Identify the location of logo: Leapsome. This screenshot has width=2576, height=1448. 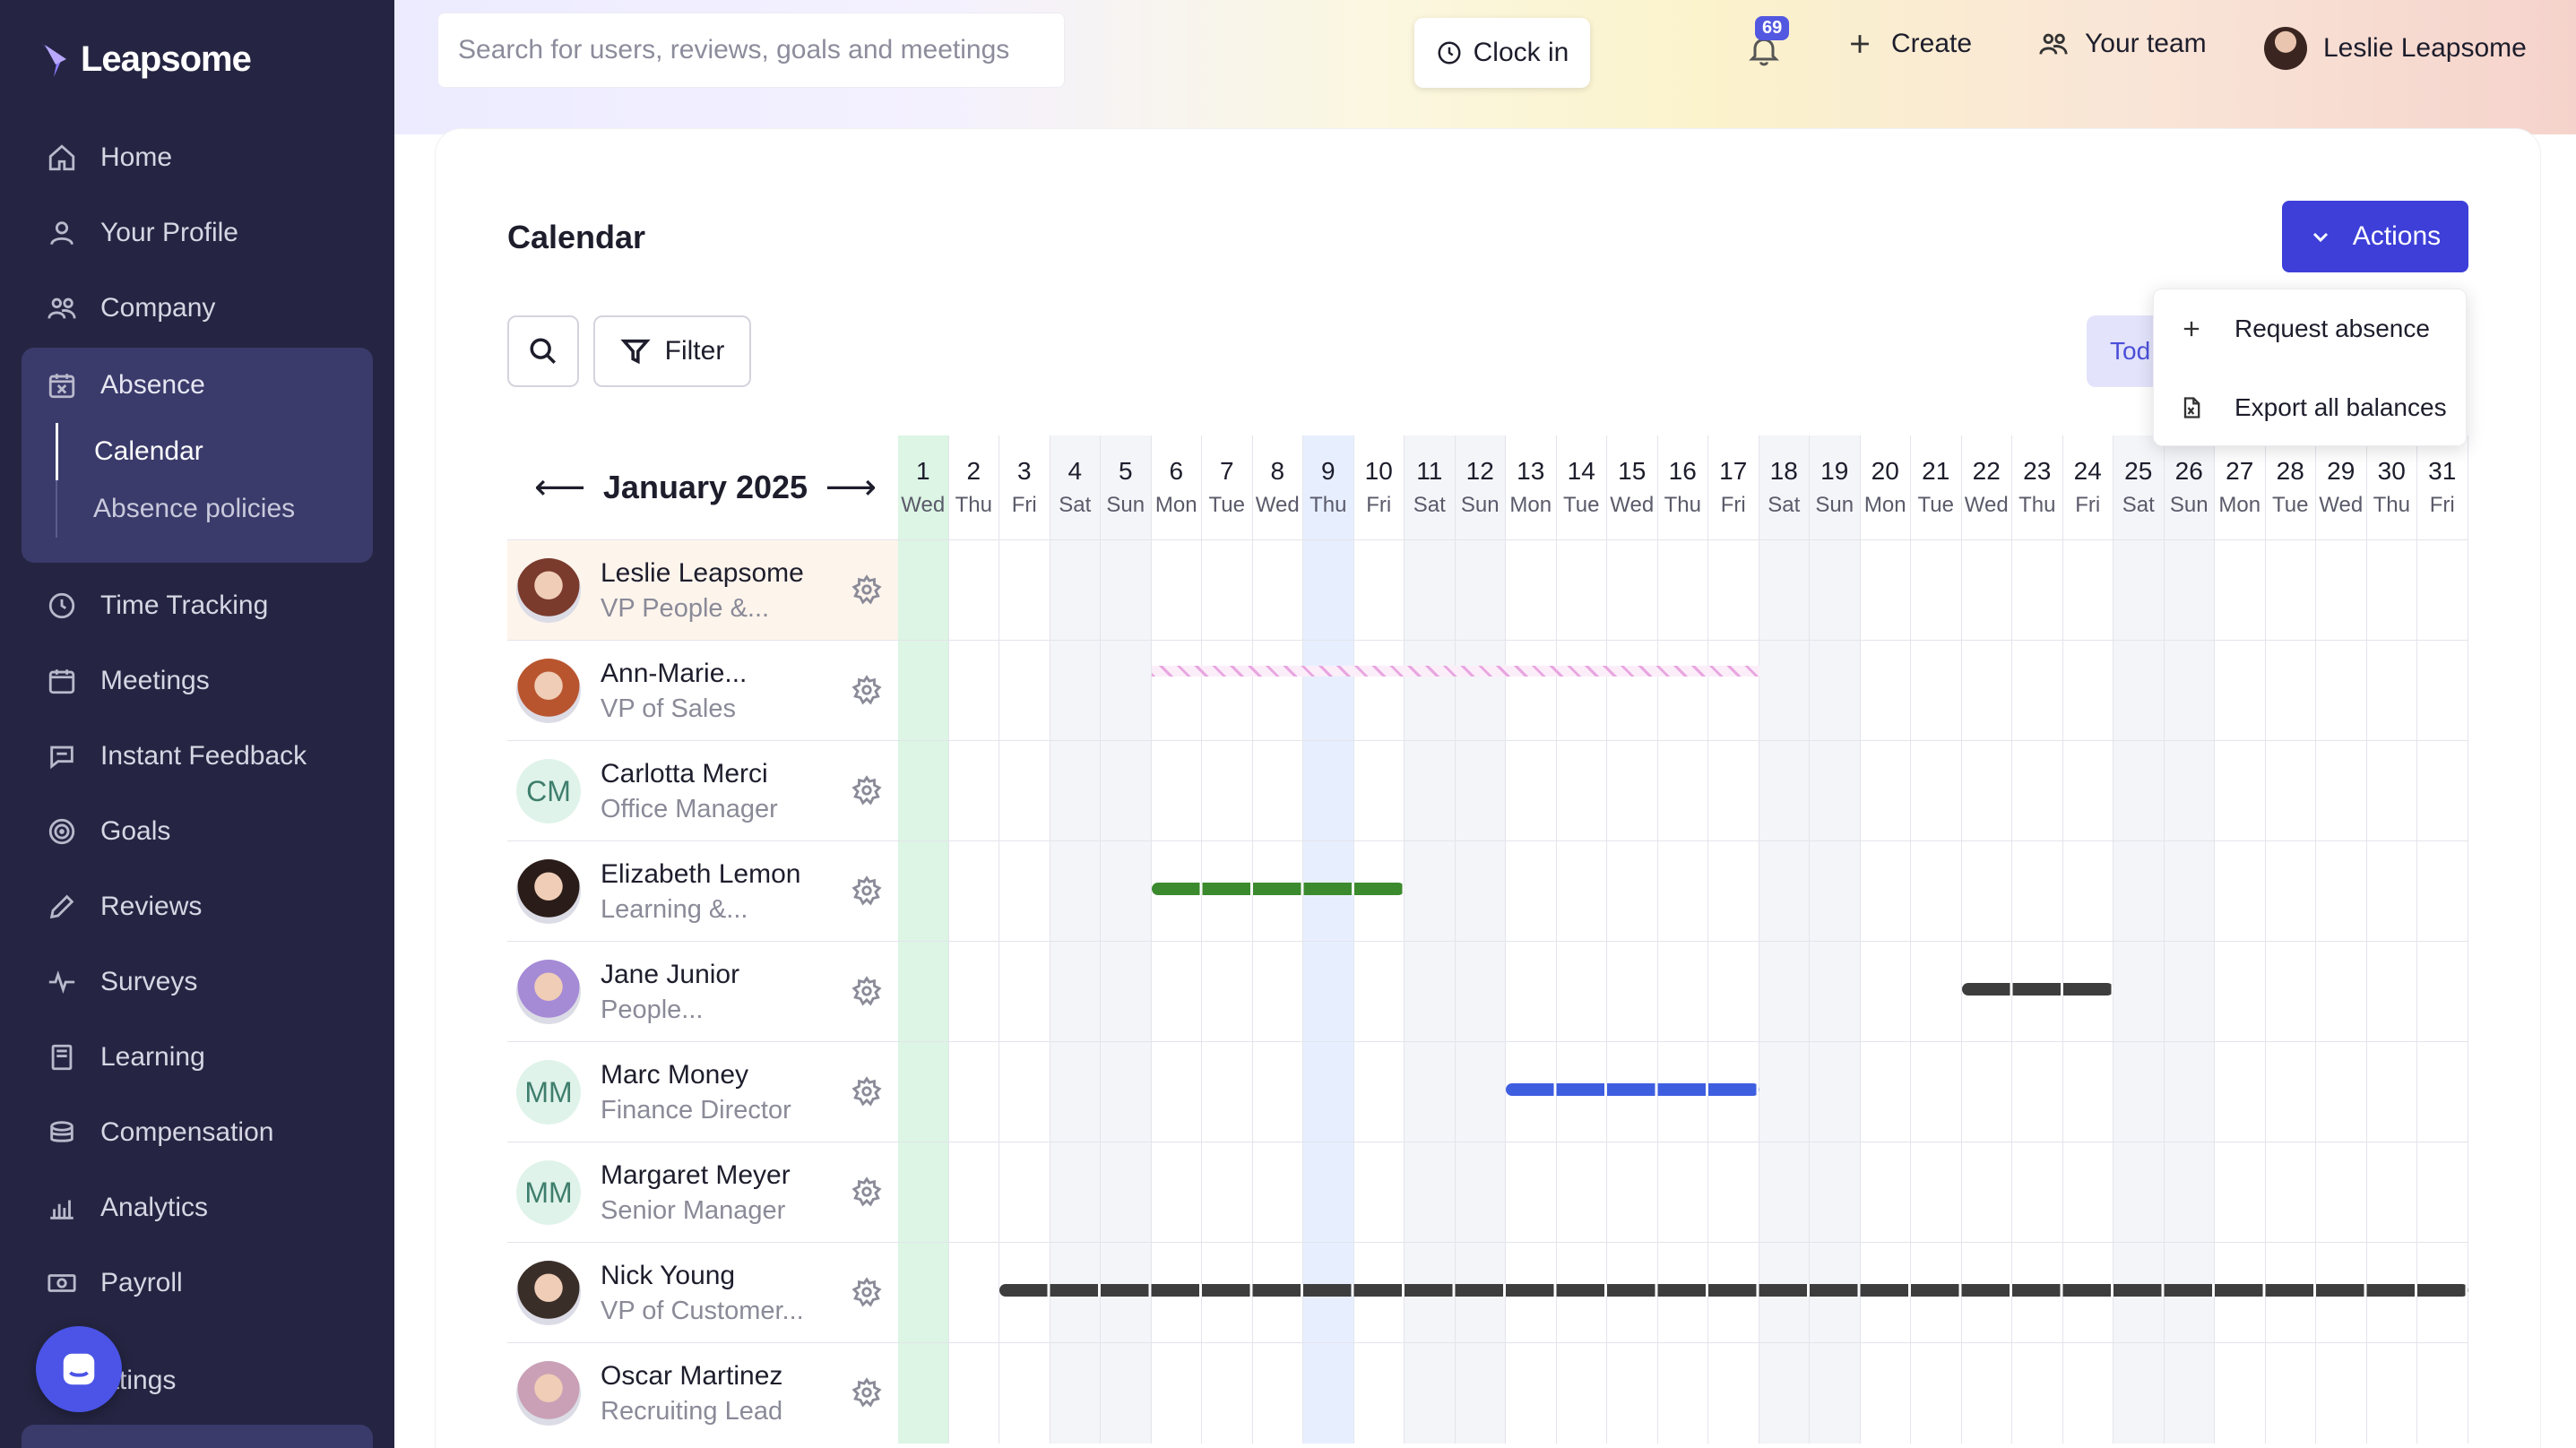
(145, 60).